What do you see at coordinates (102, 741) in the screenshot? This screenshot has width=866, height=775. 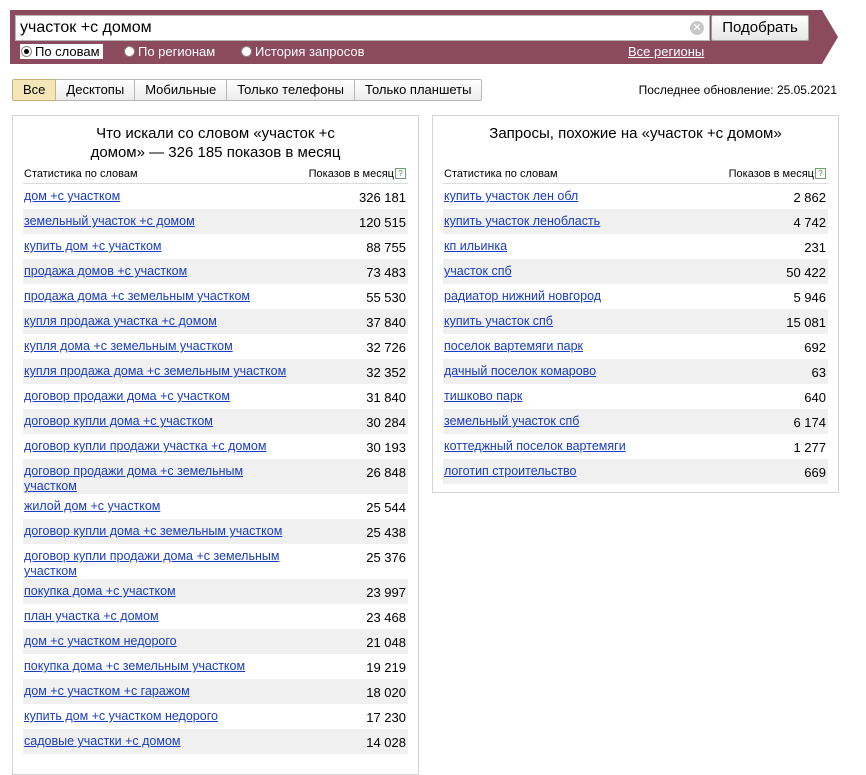 I see `phrase-link: садовые участки +с домом` at bounding box center [102, 741].